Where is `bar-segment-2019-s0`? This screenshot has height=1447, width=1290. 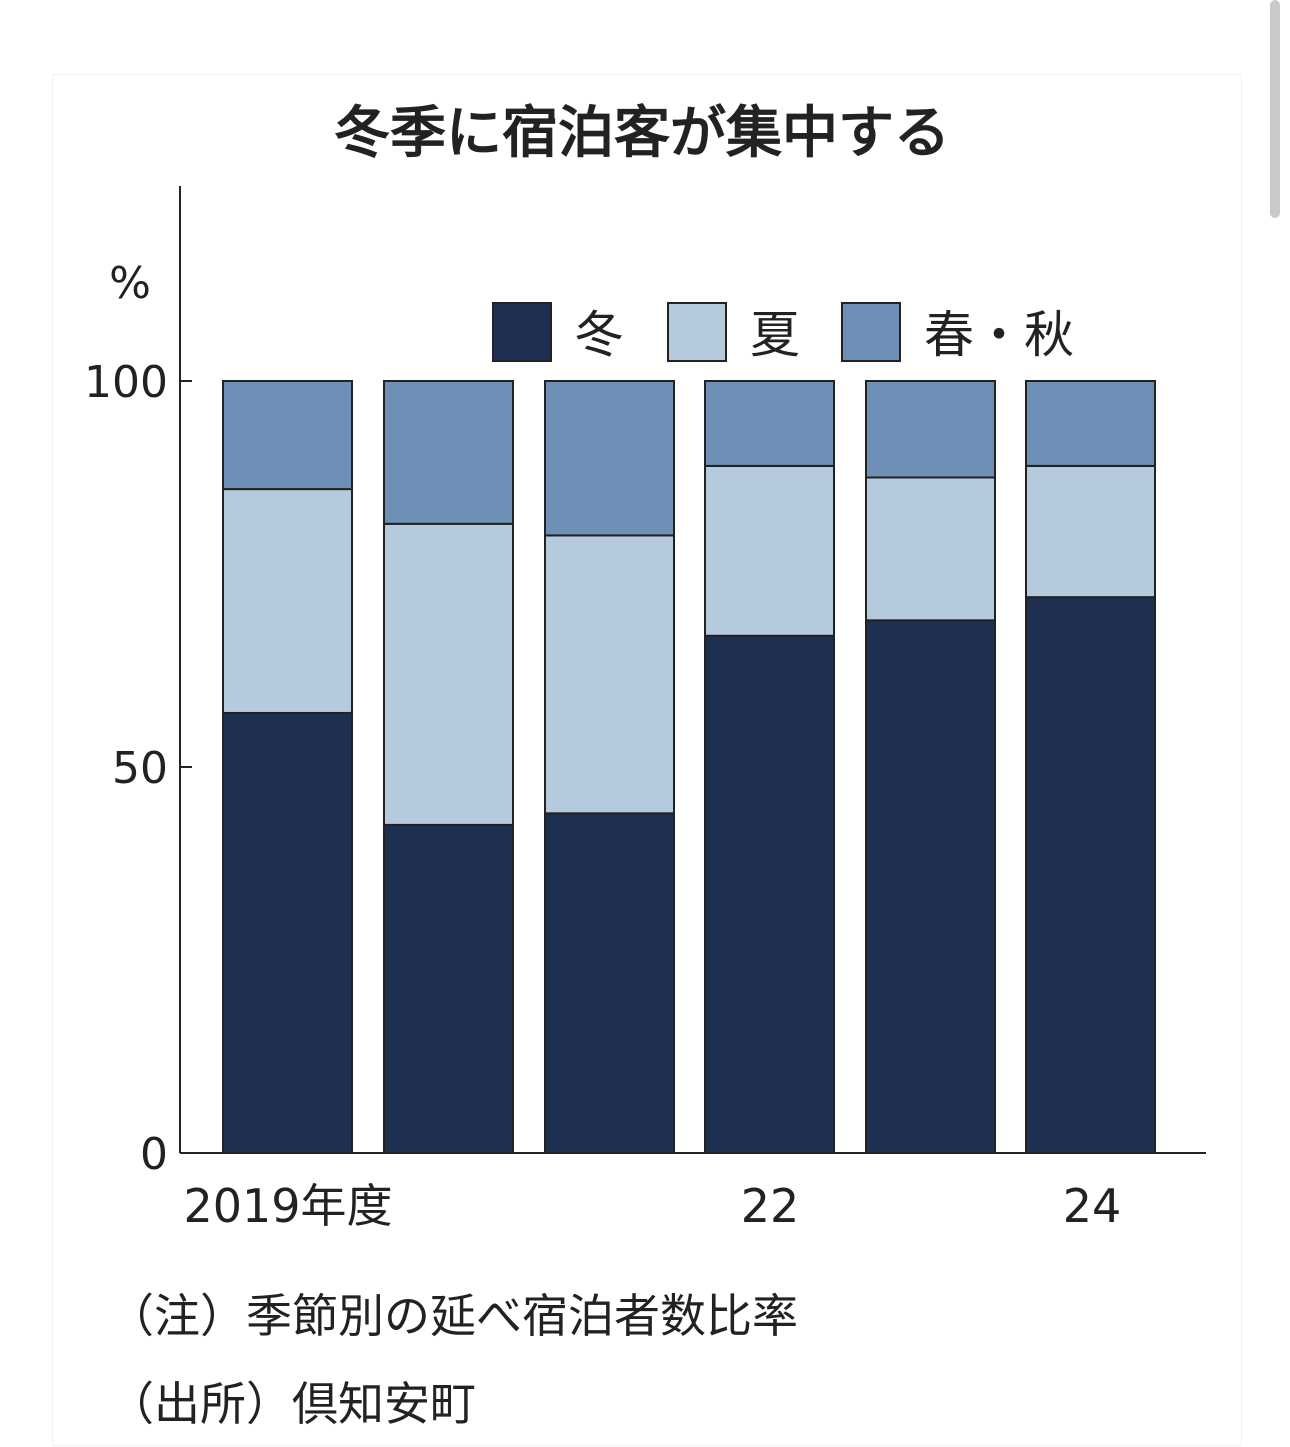
bar-segment-2019-s0 is located at coordinates (287, 933).